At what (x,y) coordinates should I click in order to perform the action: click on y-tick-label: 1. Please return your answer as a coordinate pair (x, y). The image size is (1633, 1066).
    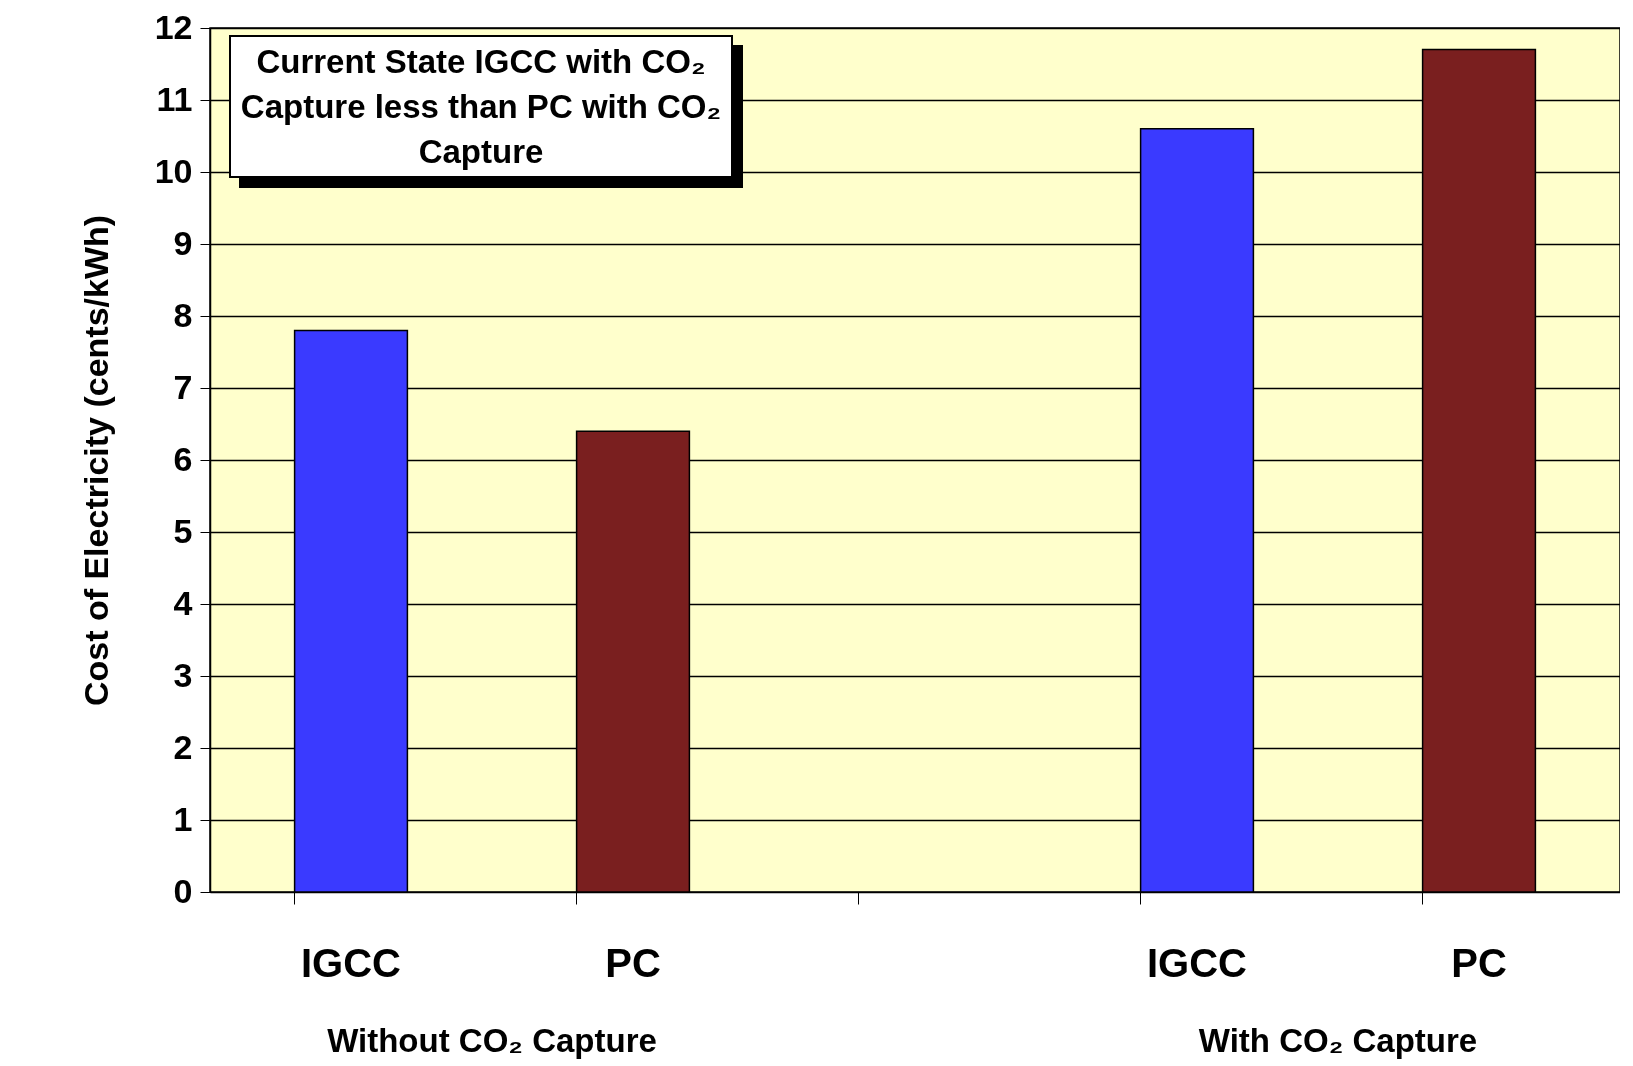
    Looking at the image, I should click on (183, 818).